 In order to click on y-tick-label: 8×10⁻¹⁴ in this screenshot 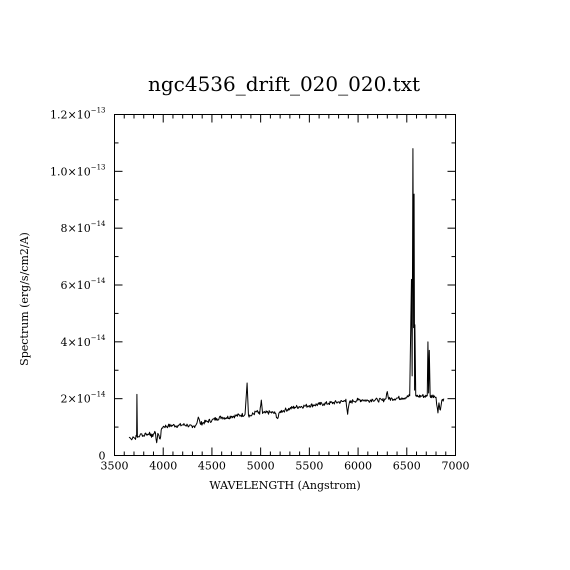, I will do `click(84, 227)`.